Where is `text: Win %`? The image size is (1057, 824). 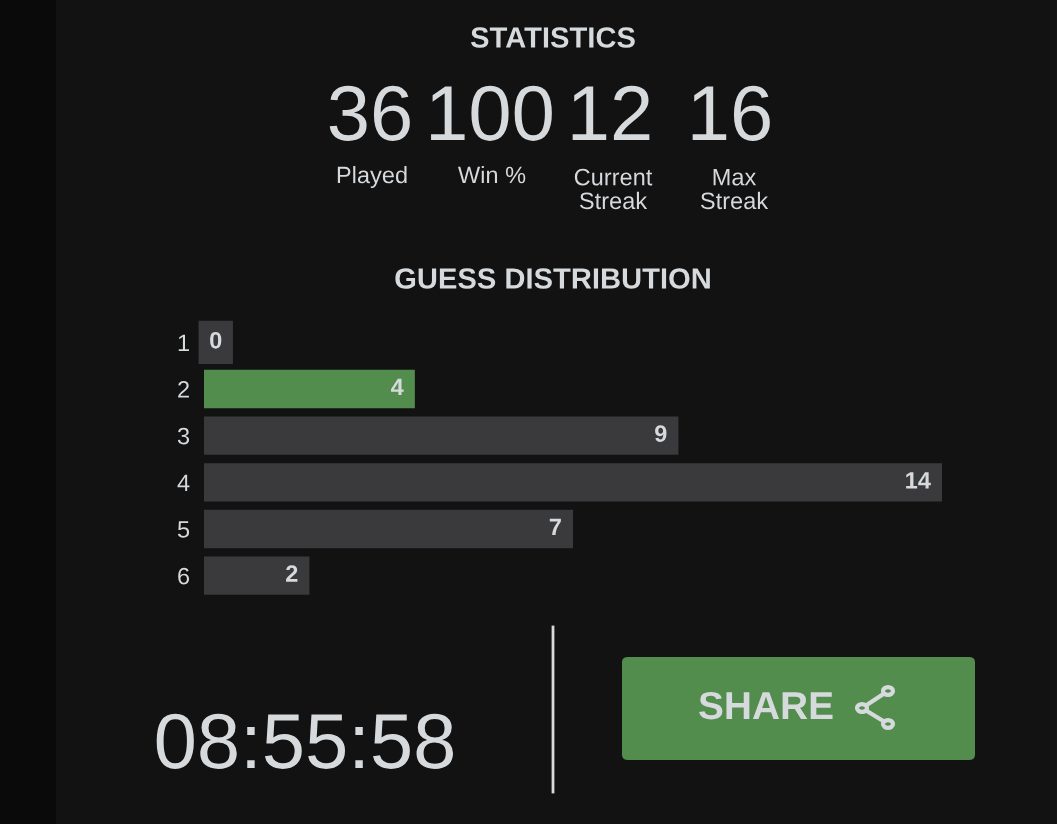
text: Win % is located at coordinates (491, 174).